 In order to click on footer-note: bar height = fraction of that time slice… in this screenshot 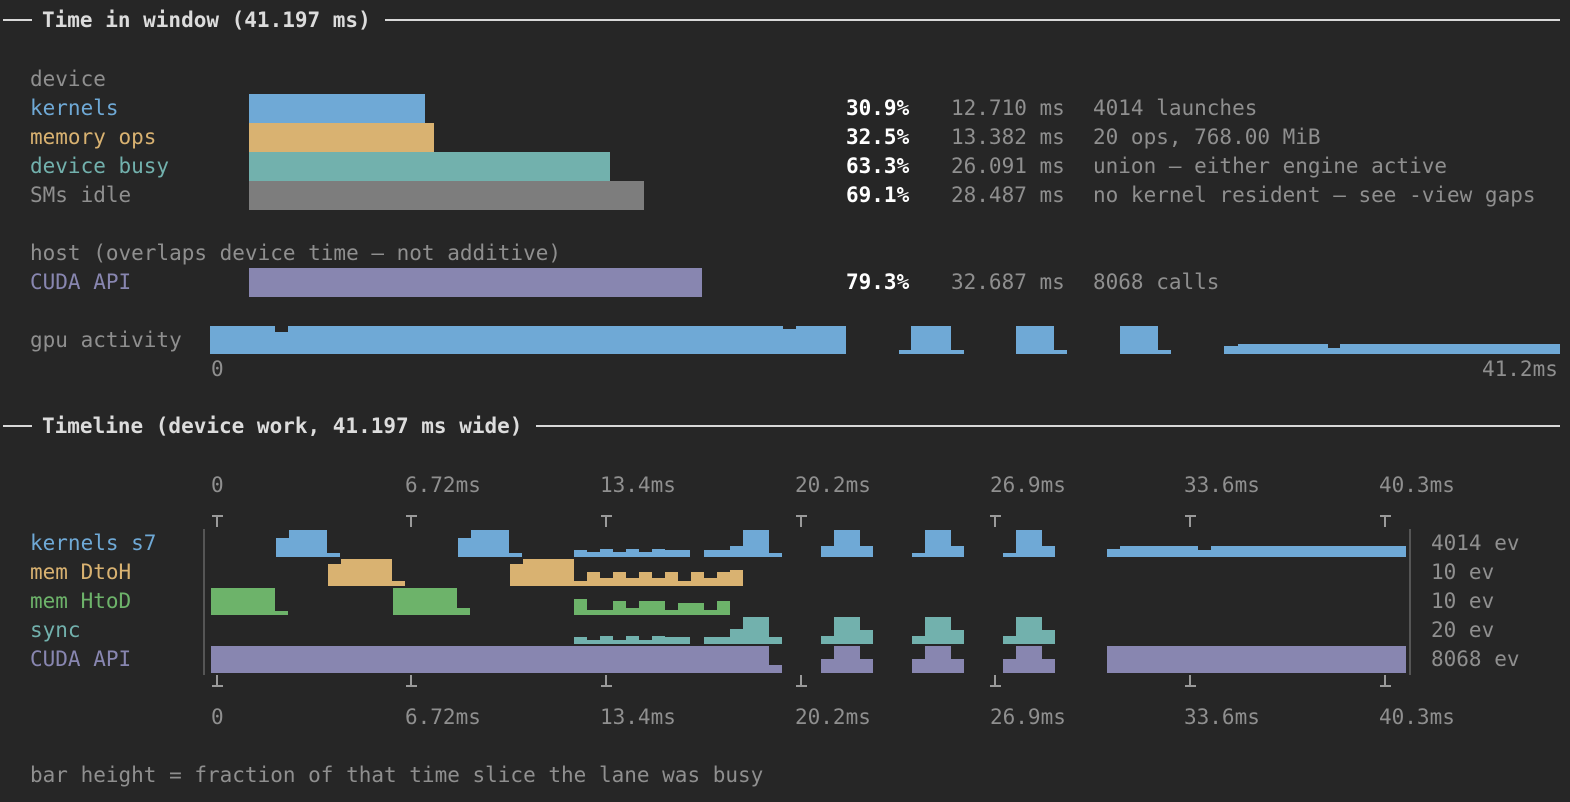, I will do `click(397, 775)`.